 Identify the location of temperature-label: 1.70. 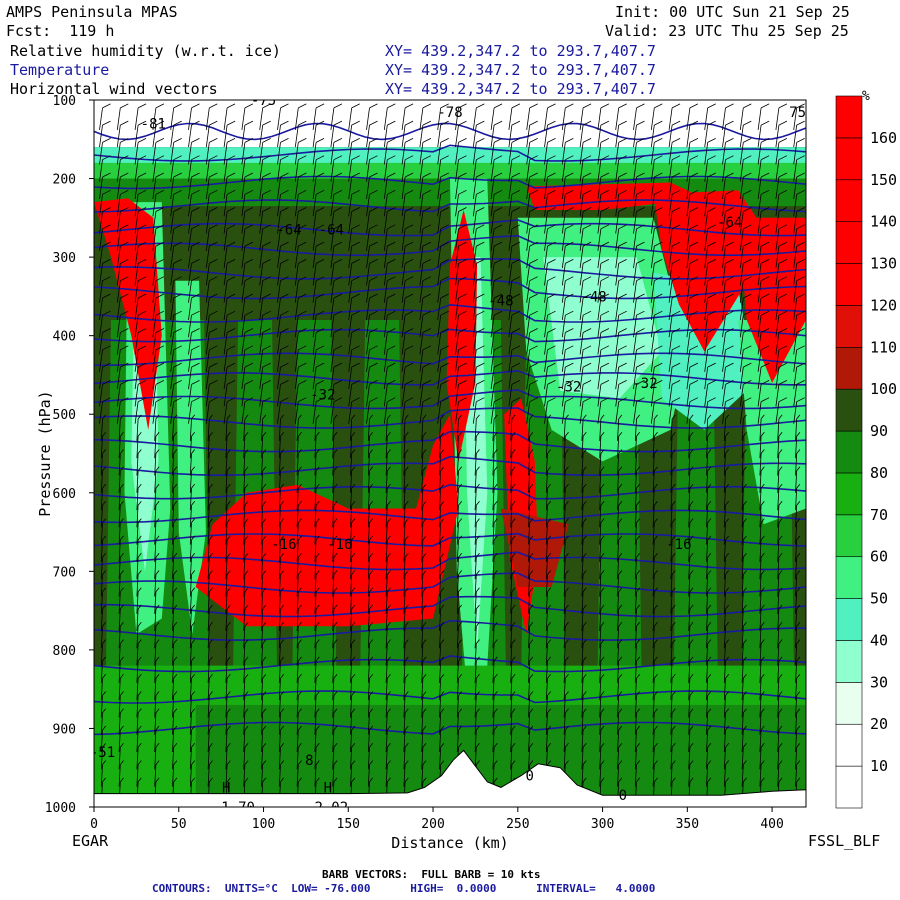
(238, 808).